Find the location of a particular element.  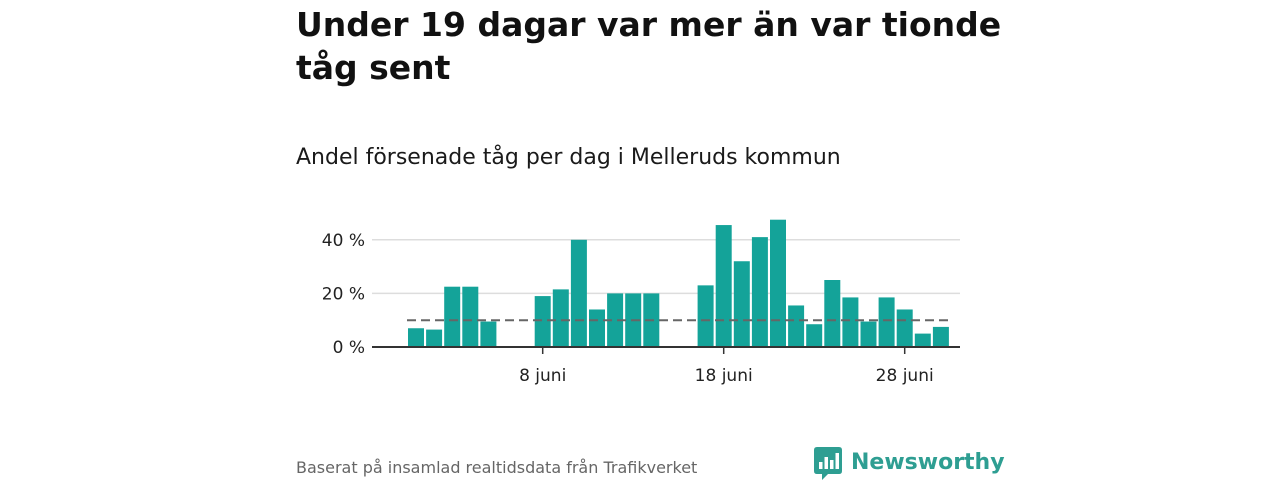

y-tick-label: 40 % is located at coordinates (343, 241).